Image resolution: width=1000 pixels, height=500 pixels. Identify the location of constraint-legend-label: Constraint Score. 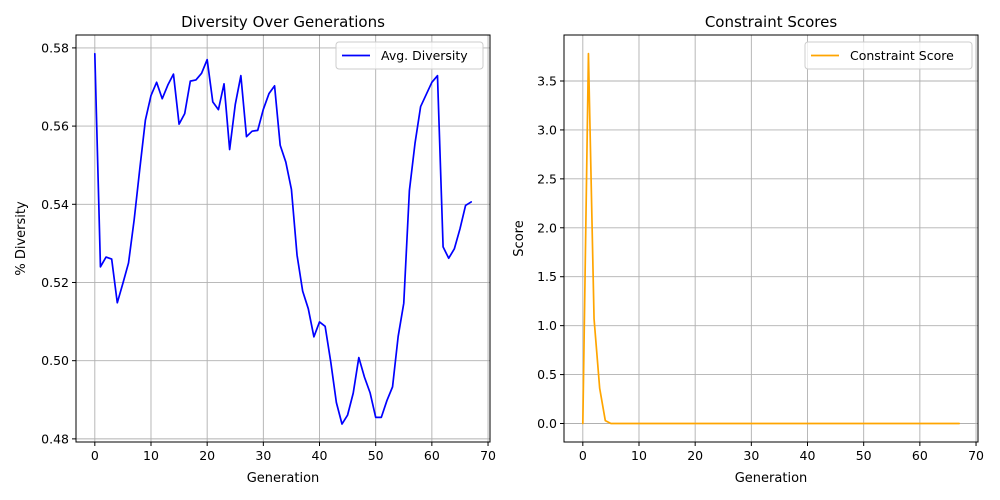
(902, 55).